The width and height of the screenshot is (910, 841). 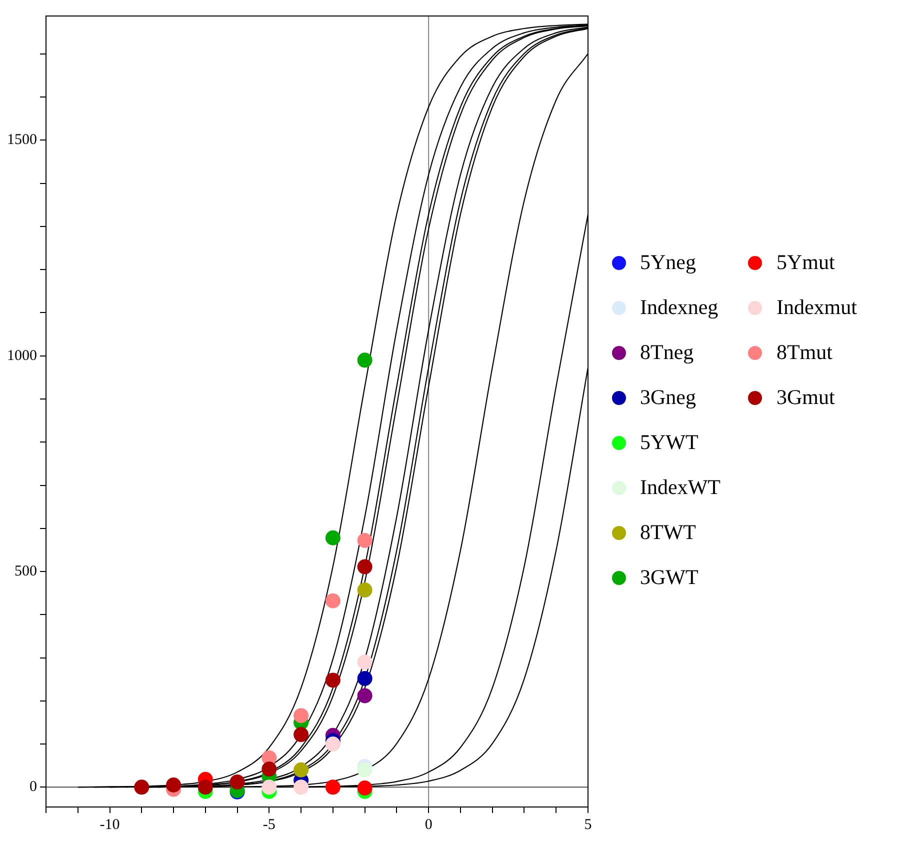 I want to click on legend-label: 3Gneg, so click(x=668, y=397).